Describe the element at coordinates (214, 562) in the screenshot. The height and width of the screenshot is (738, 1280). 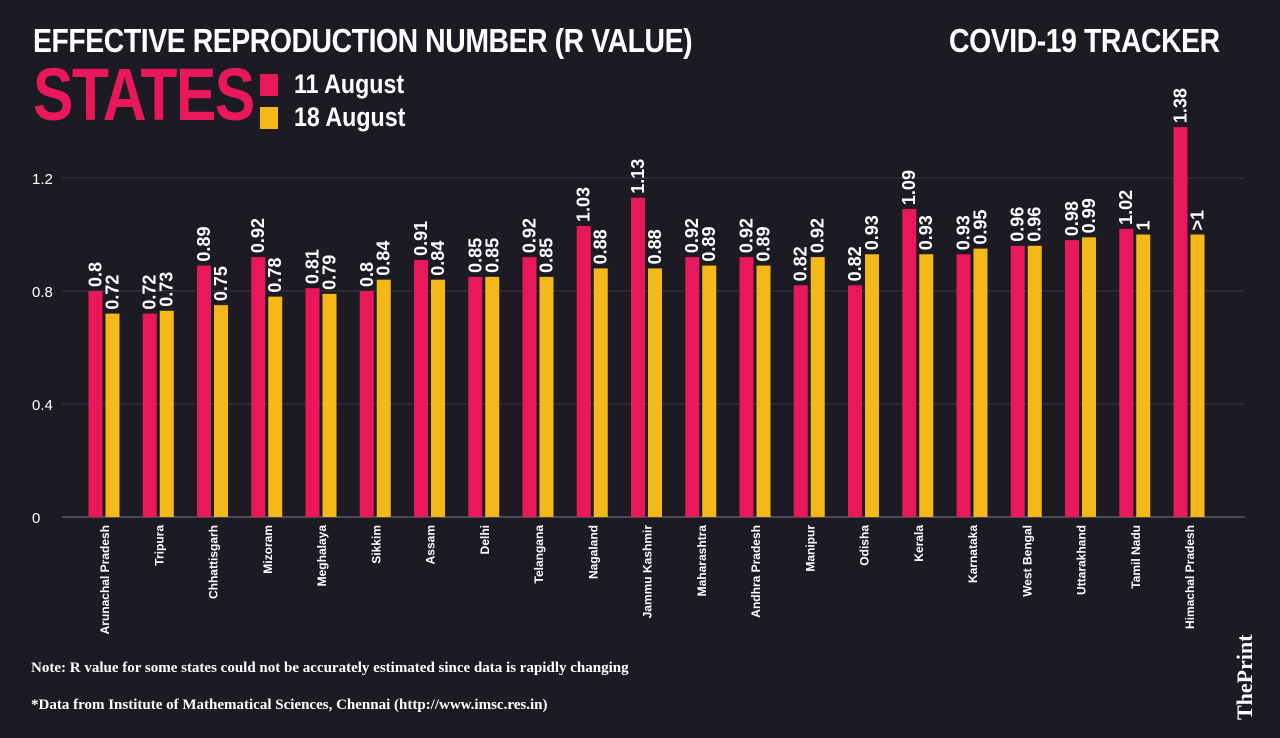
I see `x-tick-label: Chhattisgarh` at that location.